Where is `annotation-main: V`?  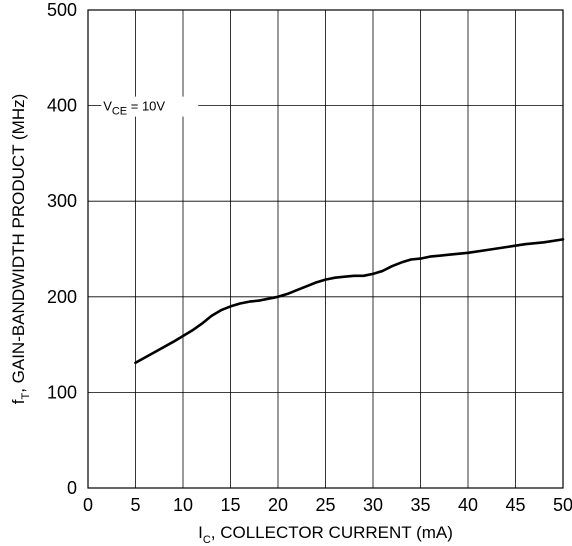 annotation-main: V is located at coordinates (107, 106).